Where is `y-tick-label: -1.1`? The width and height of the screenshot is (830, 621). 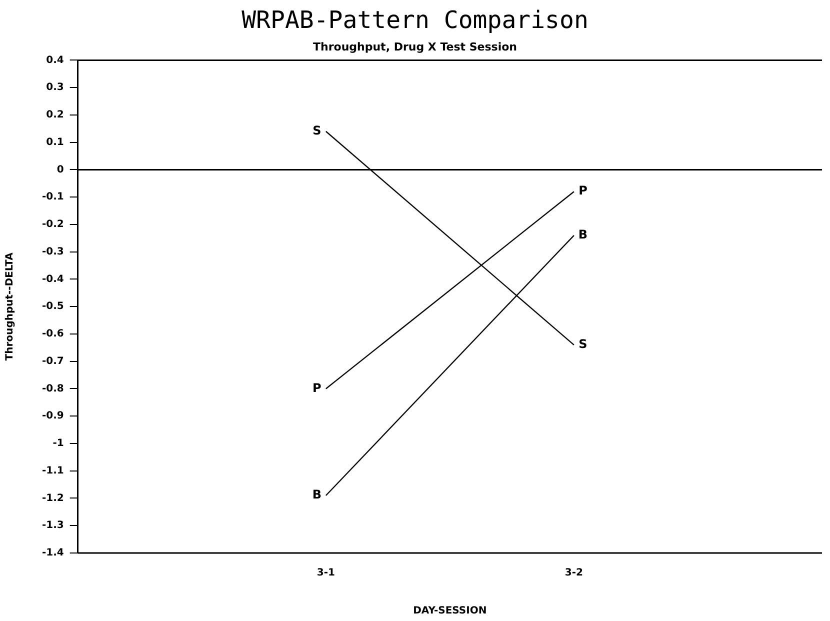
y-tick-label: -1.1 is located at coordinates (53, 470).